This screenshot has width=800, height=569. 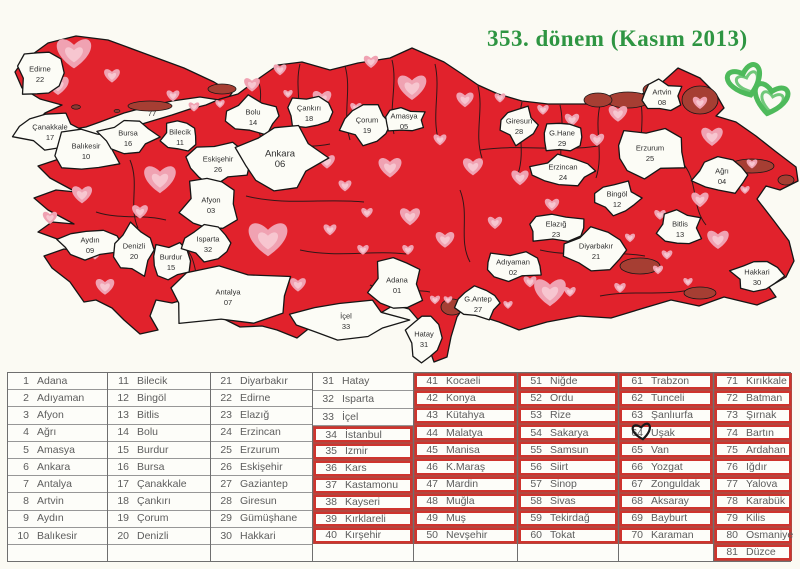 I want to click on table-row: 30 Hakkari, so click(x=261, y=536).